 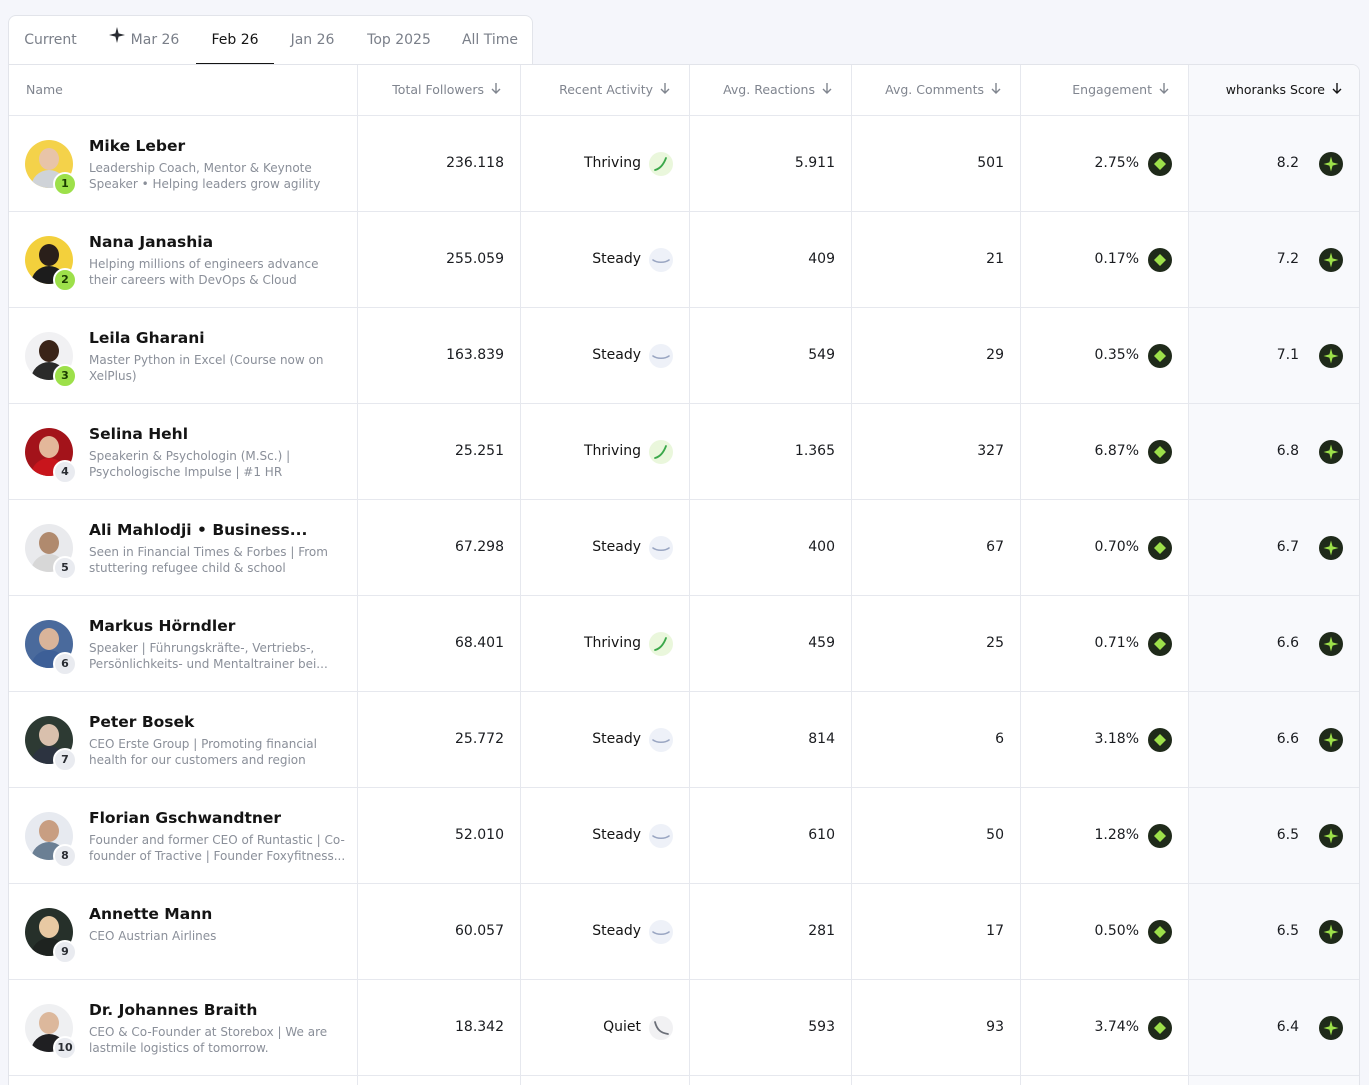 What do you see at coordinates (116, 39) in the screenshot?
I see `sparkle-icon` at bounding box center [116, 39].